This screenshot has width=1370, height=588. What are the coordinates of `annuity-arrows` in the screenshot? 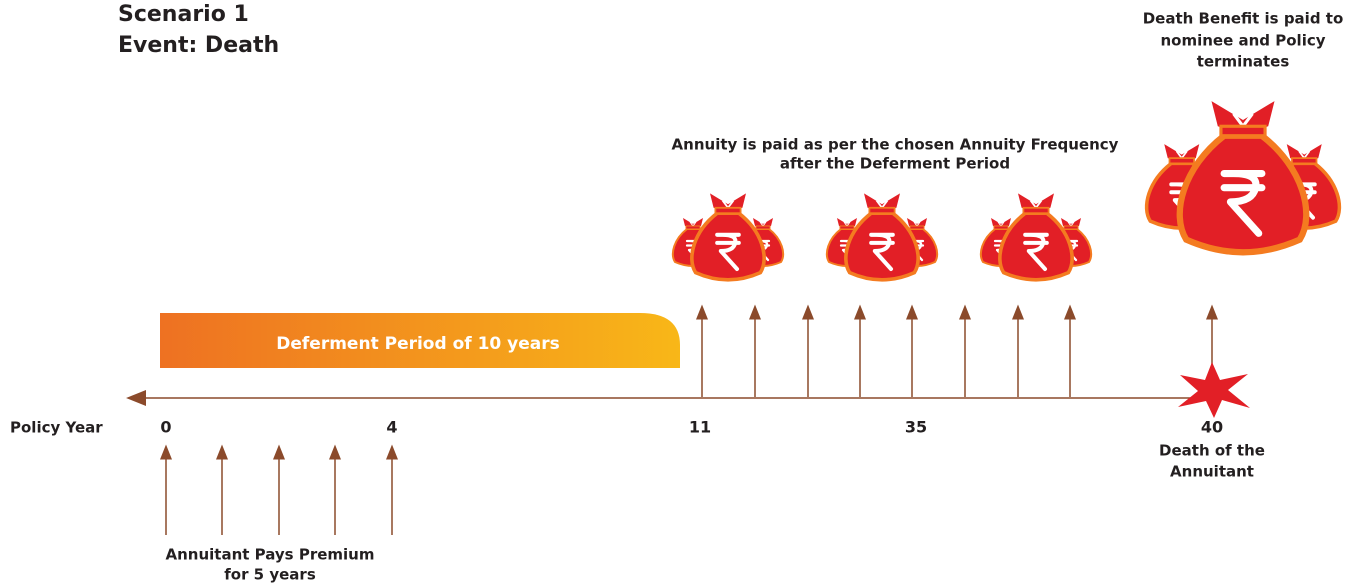 It's located at (886, 350).